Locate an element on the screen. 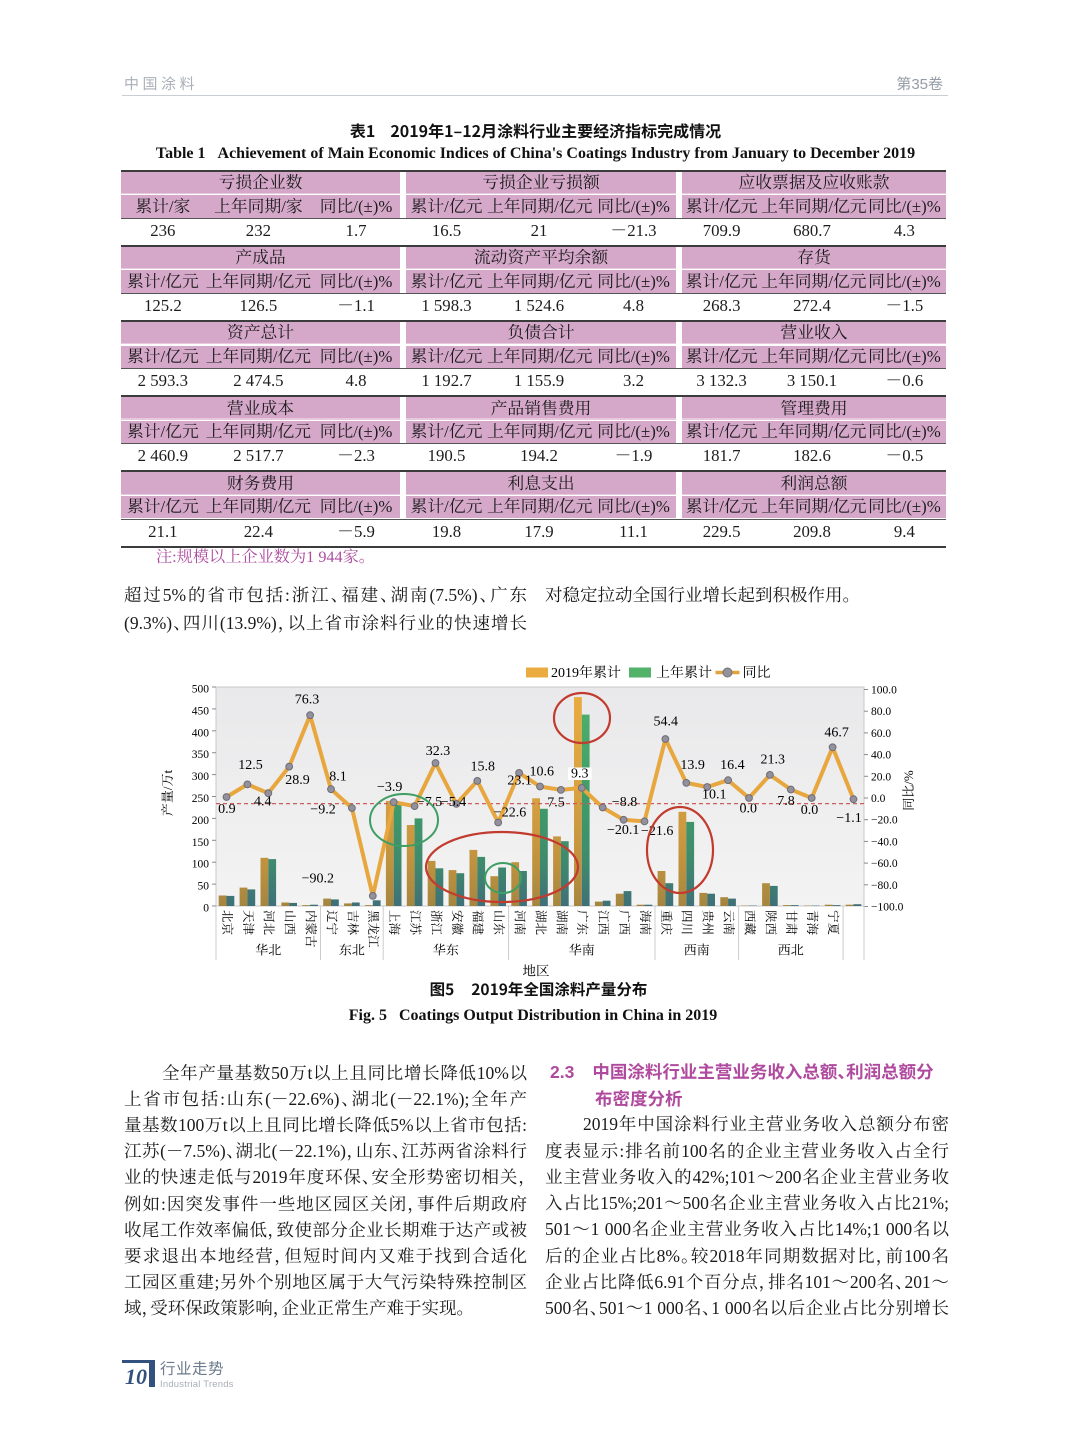 Image resolution: width=1071 pixels, height=1444 pixels. svg-text: 华南 is located at coordinates (582, 950).